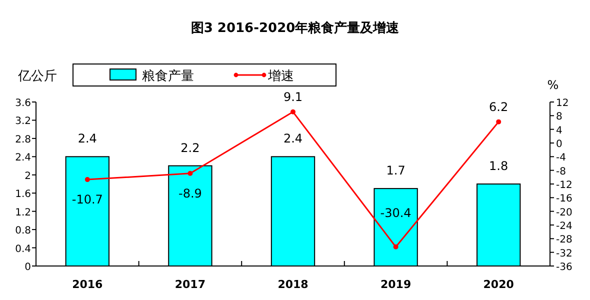  Describe the element at coordinates (23, 194) in the screenshot. I see `y-tick-label: 1.6` at that location.